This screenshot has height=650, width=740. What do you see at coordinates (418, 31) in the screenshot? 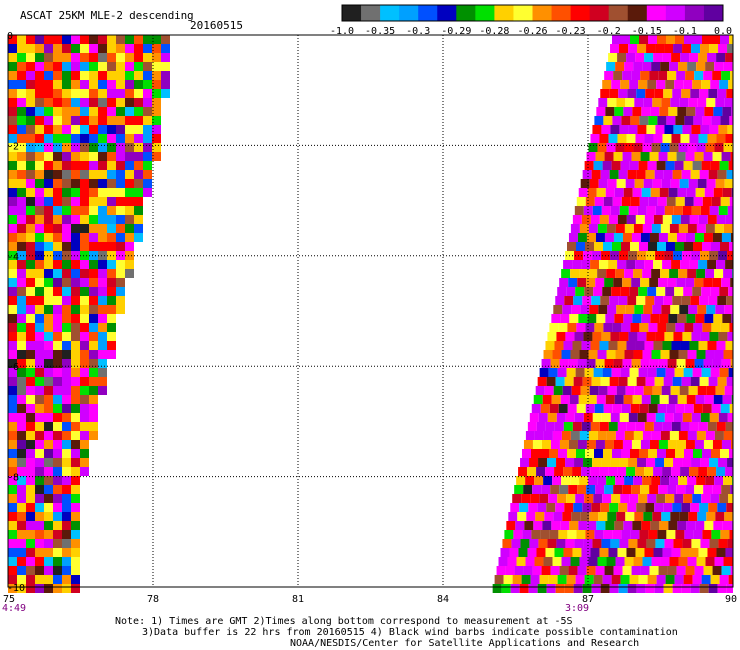
I see `colorbar-label: -0.3` at bounding box center [418, 31].